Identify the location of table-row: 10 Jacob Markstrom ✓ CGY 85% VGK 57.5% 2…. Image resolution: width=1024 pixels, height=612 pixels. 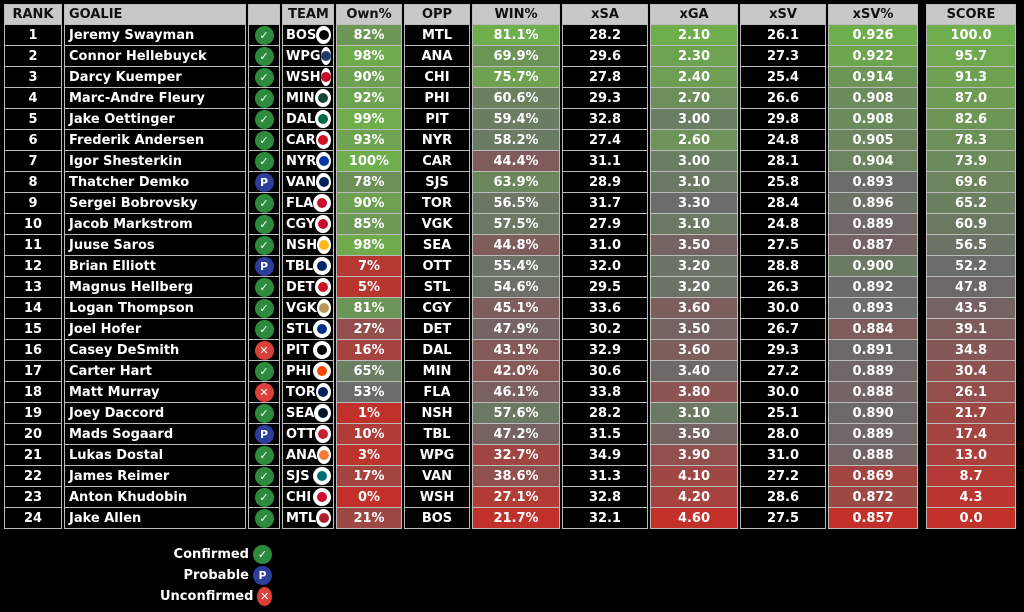
(511, 224).